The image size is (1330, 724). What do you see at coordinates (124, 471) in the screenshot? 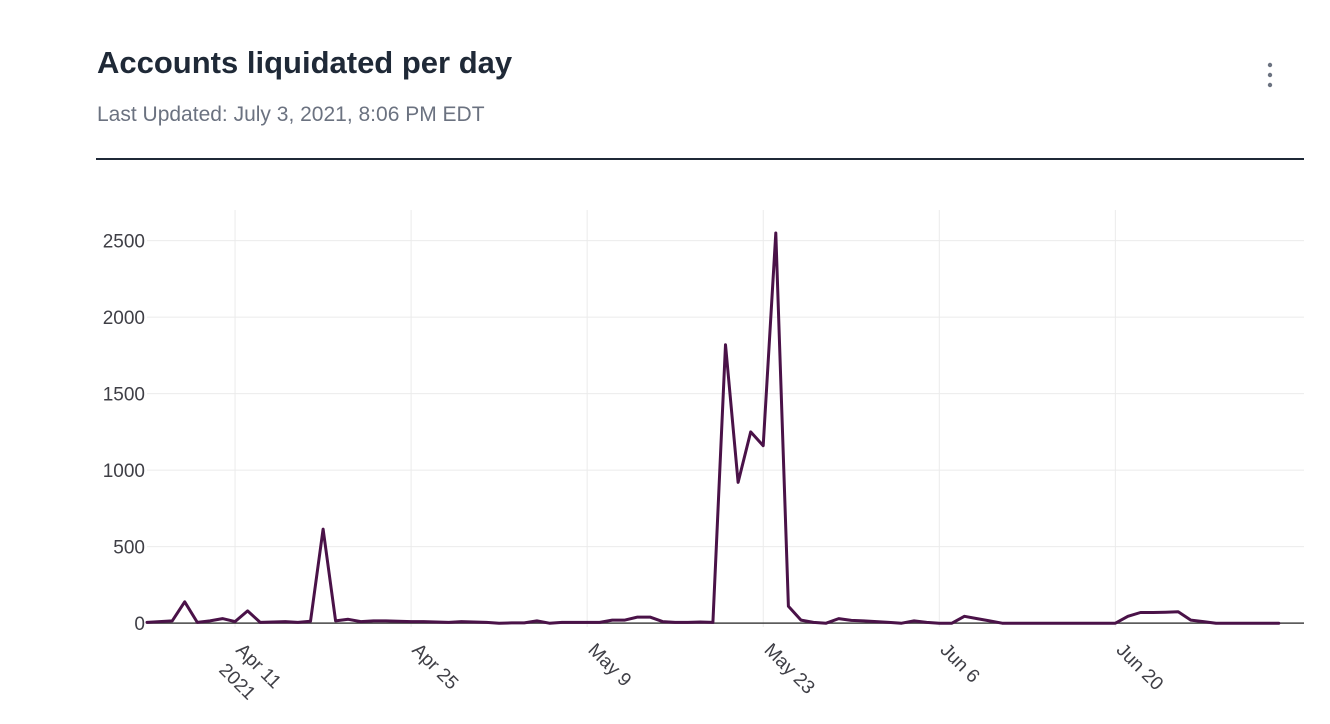
I see `y-tick-label: 1000` at bounding box center [124, 471].